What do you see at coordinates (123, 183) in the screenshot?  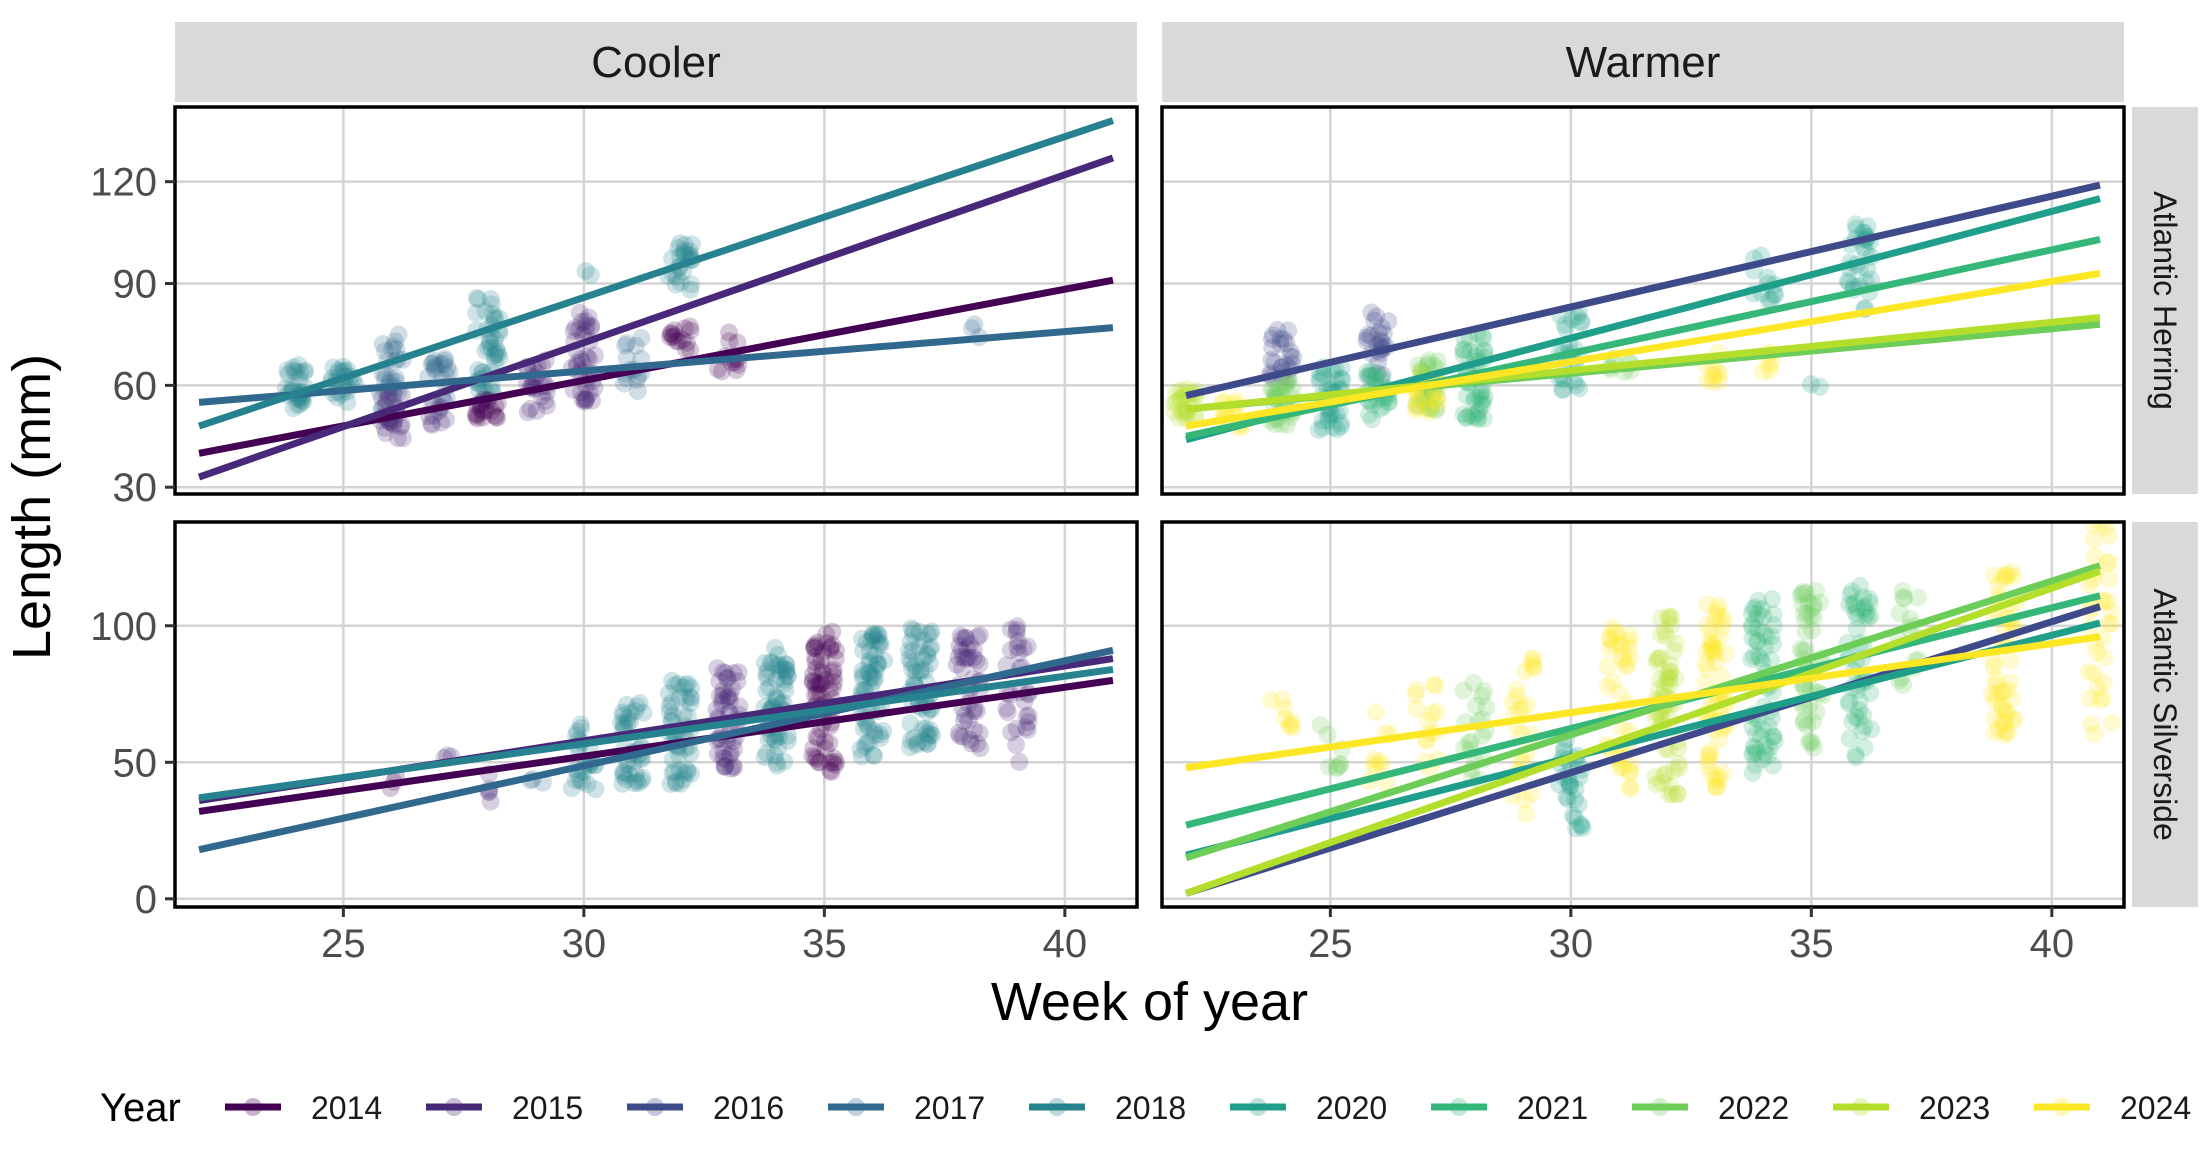 I see `y-tick-label: 120` at bounding box center [123, 183].